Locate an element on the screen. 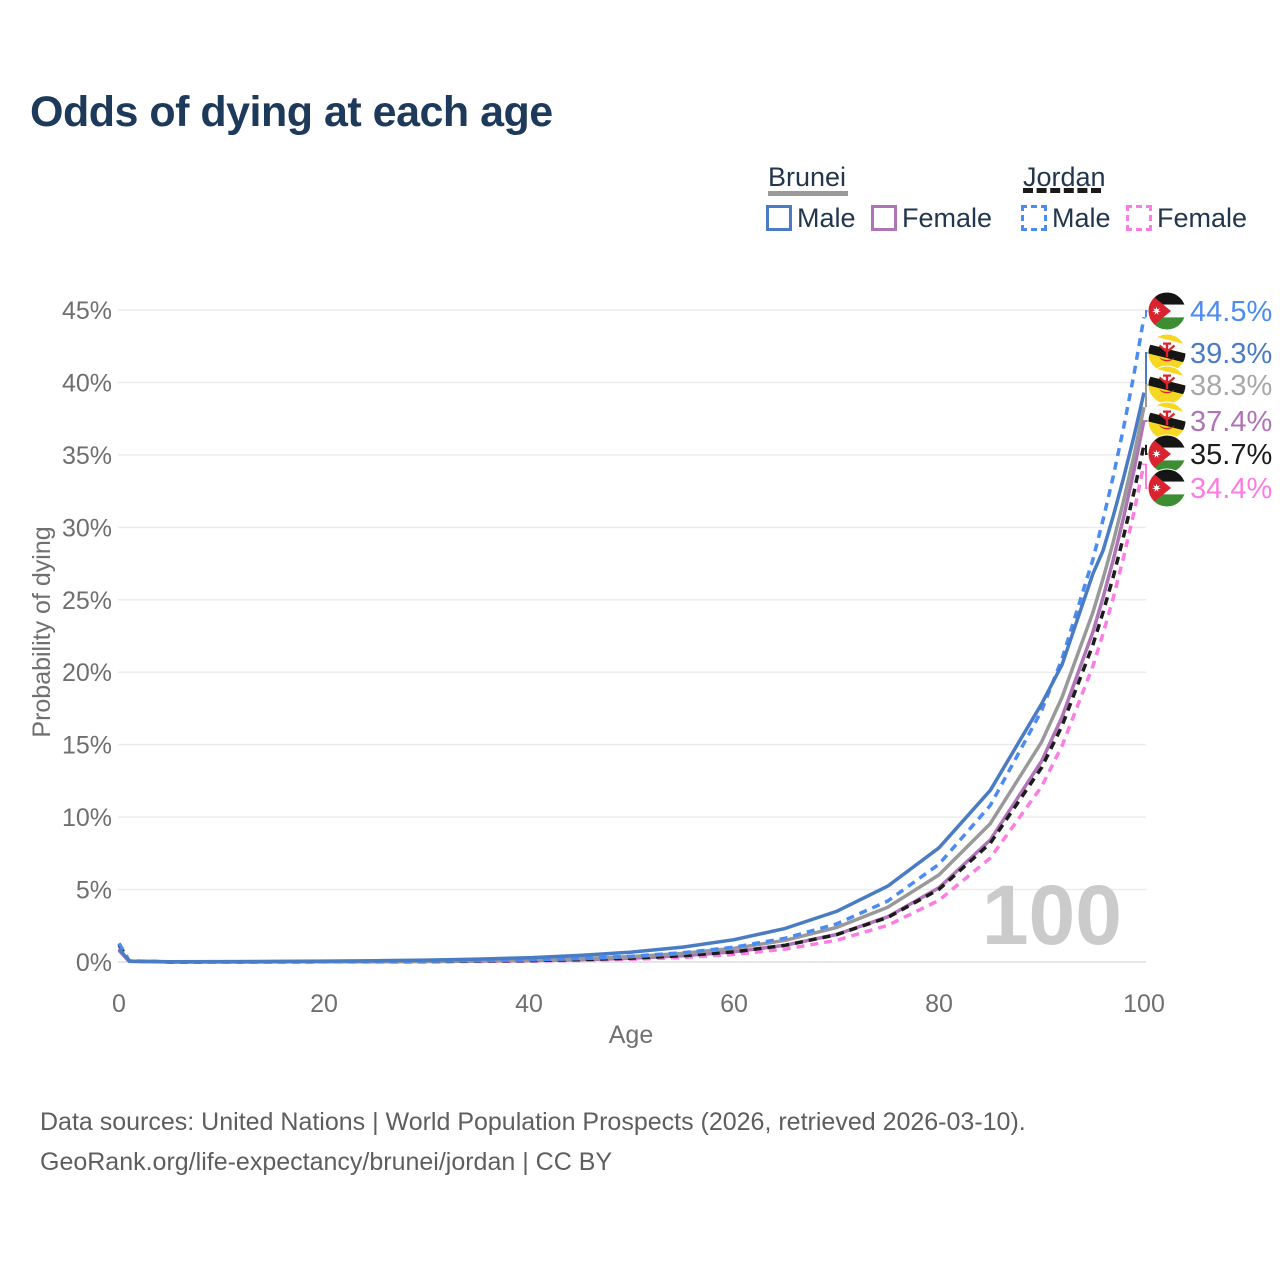 The width and height of the screenshot is (1280, 1280). y-tick-label: 10% is located at coordinates (87, 818).